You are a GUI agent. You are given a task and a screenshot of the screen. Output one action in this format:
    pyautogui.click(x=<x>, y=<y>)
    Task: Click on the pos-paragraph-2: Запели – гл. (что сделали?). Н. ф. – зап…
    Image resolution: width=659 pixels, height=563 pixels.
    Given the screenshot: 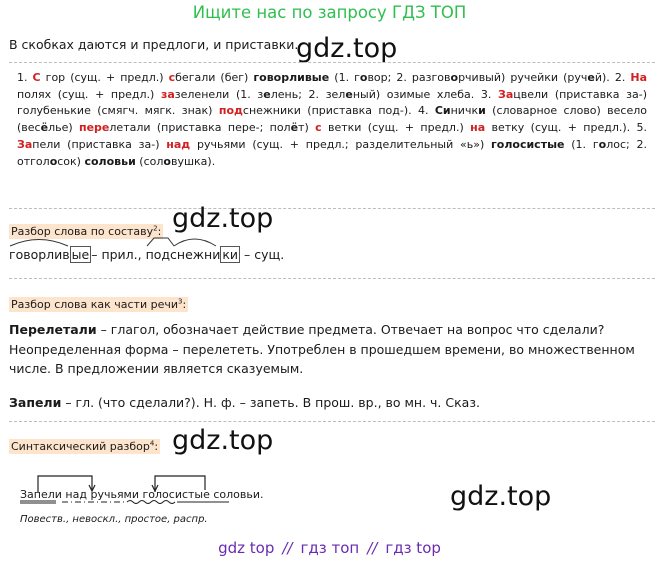 What is the action you would take?
    pyautogui.click(x=329, y=403)
    